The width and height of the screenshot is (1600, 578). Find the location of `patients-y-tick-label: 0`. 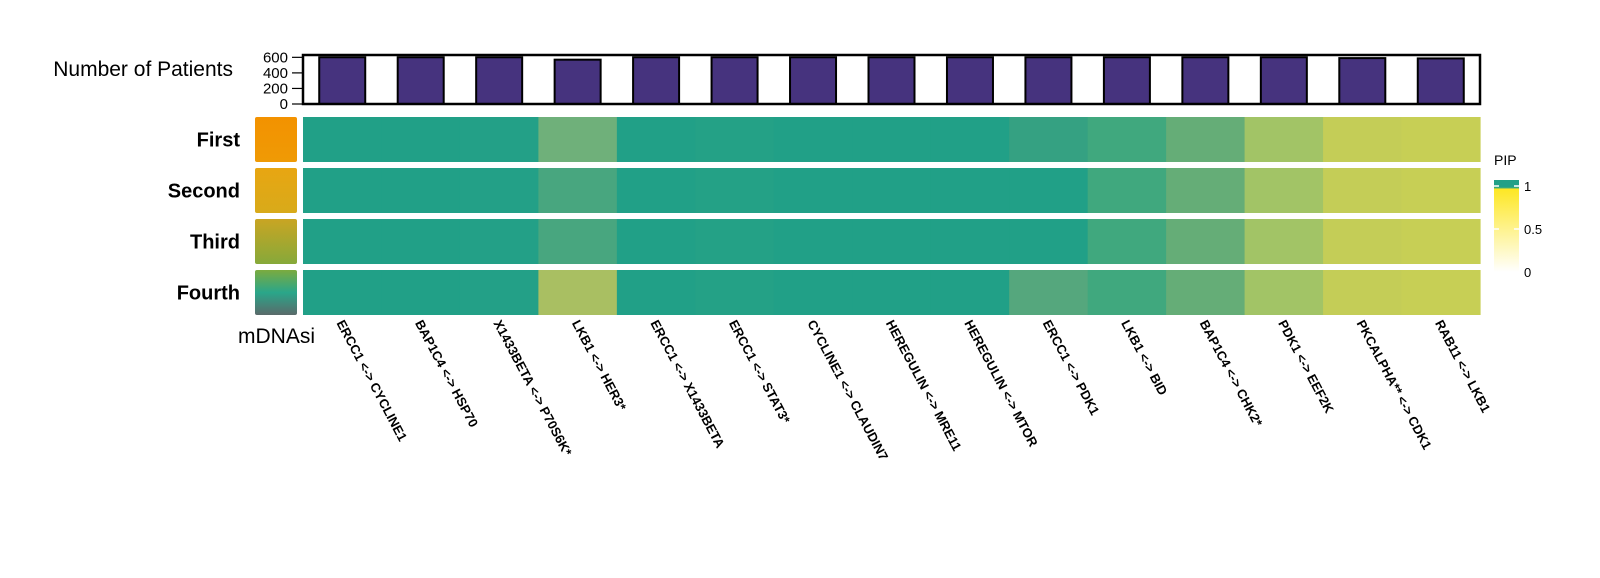

patients-y-tick-label: 0 is located at coordinates (284, 104).